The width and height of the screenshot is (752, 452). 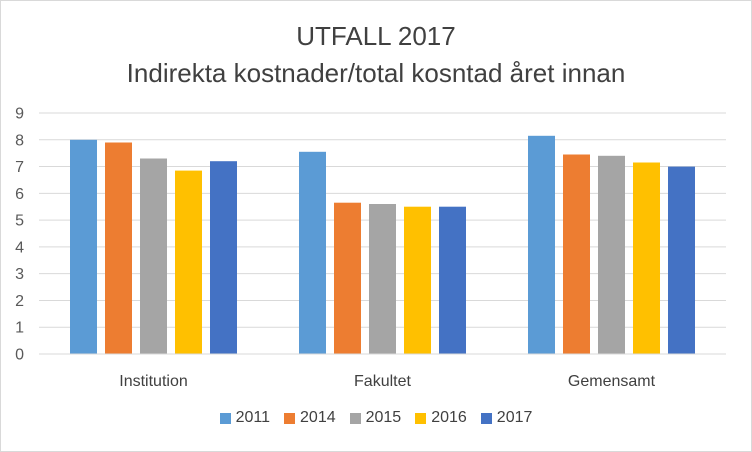 I want to click on y-tick-label: 5, so click(x=19, y=221).